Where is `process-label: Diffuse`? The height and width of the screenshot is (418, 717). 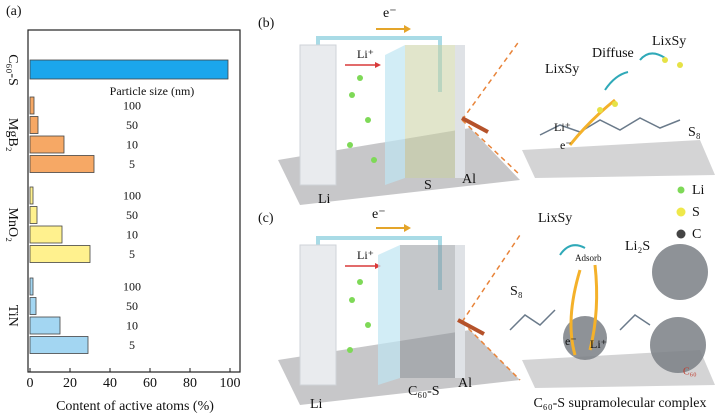
process-label: Diffuse is located at coordinates (613, 53).